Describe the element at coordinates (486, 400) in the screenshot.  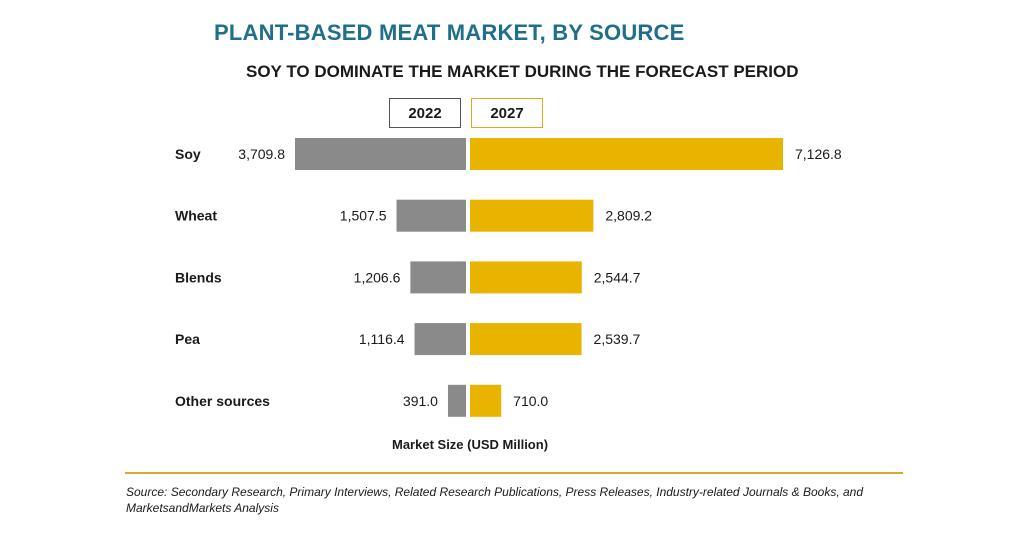
I see `bar-2027-other-sources` at that location.